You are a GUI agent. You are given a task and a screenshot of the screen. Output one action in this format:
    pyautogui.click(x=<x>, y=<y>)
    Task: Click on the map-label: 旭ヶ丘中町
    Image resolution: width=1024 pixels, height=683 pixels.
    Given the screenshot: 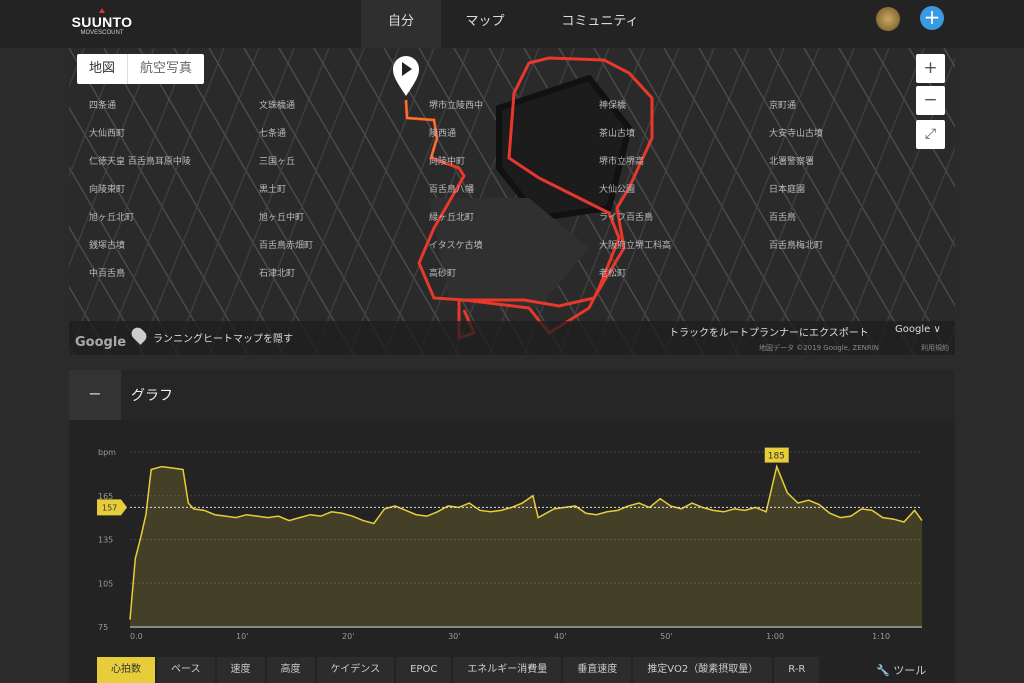 What is the action you would take?
    pyautogui.click(x=281, y=217)
    